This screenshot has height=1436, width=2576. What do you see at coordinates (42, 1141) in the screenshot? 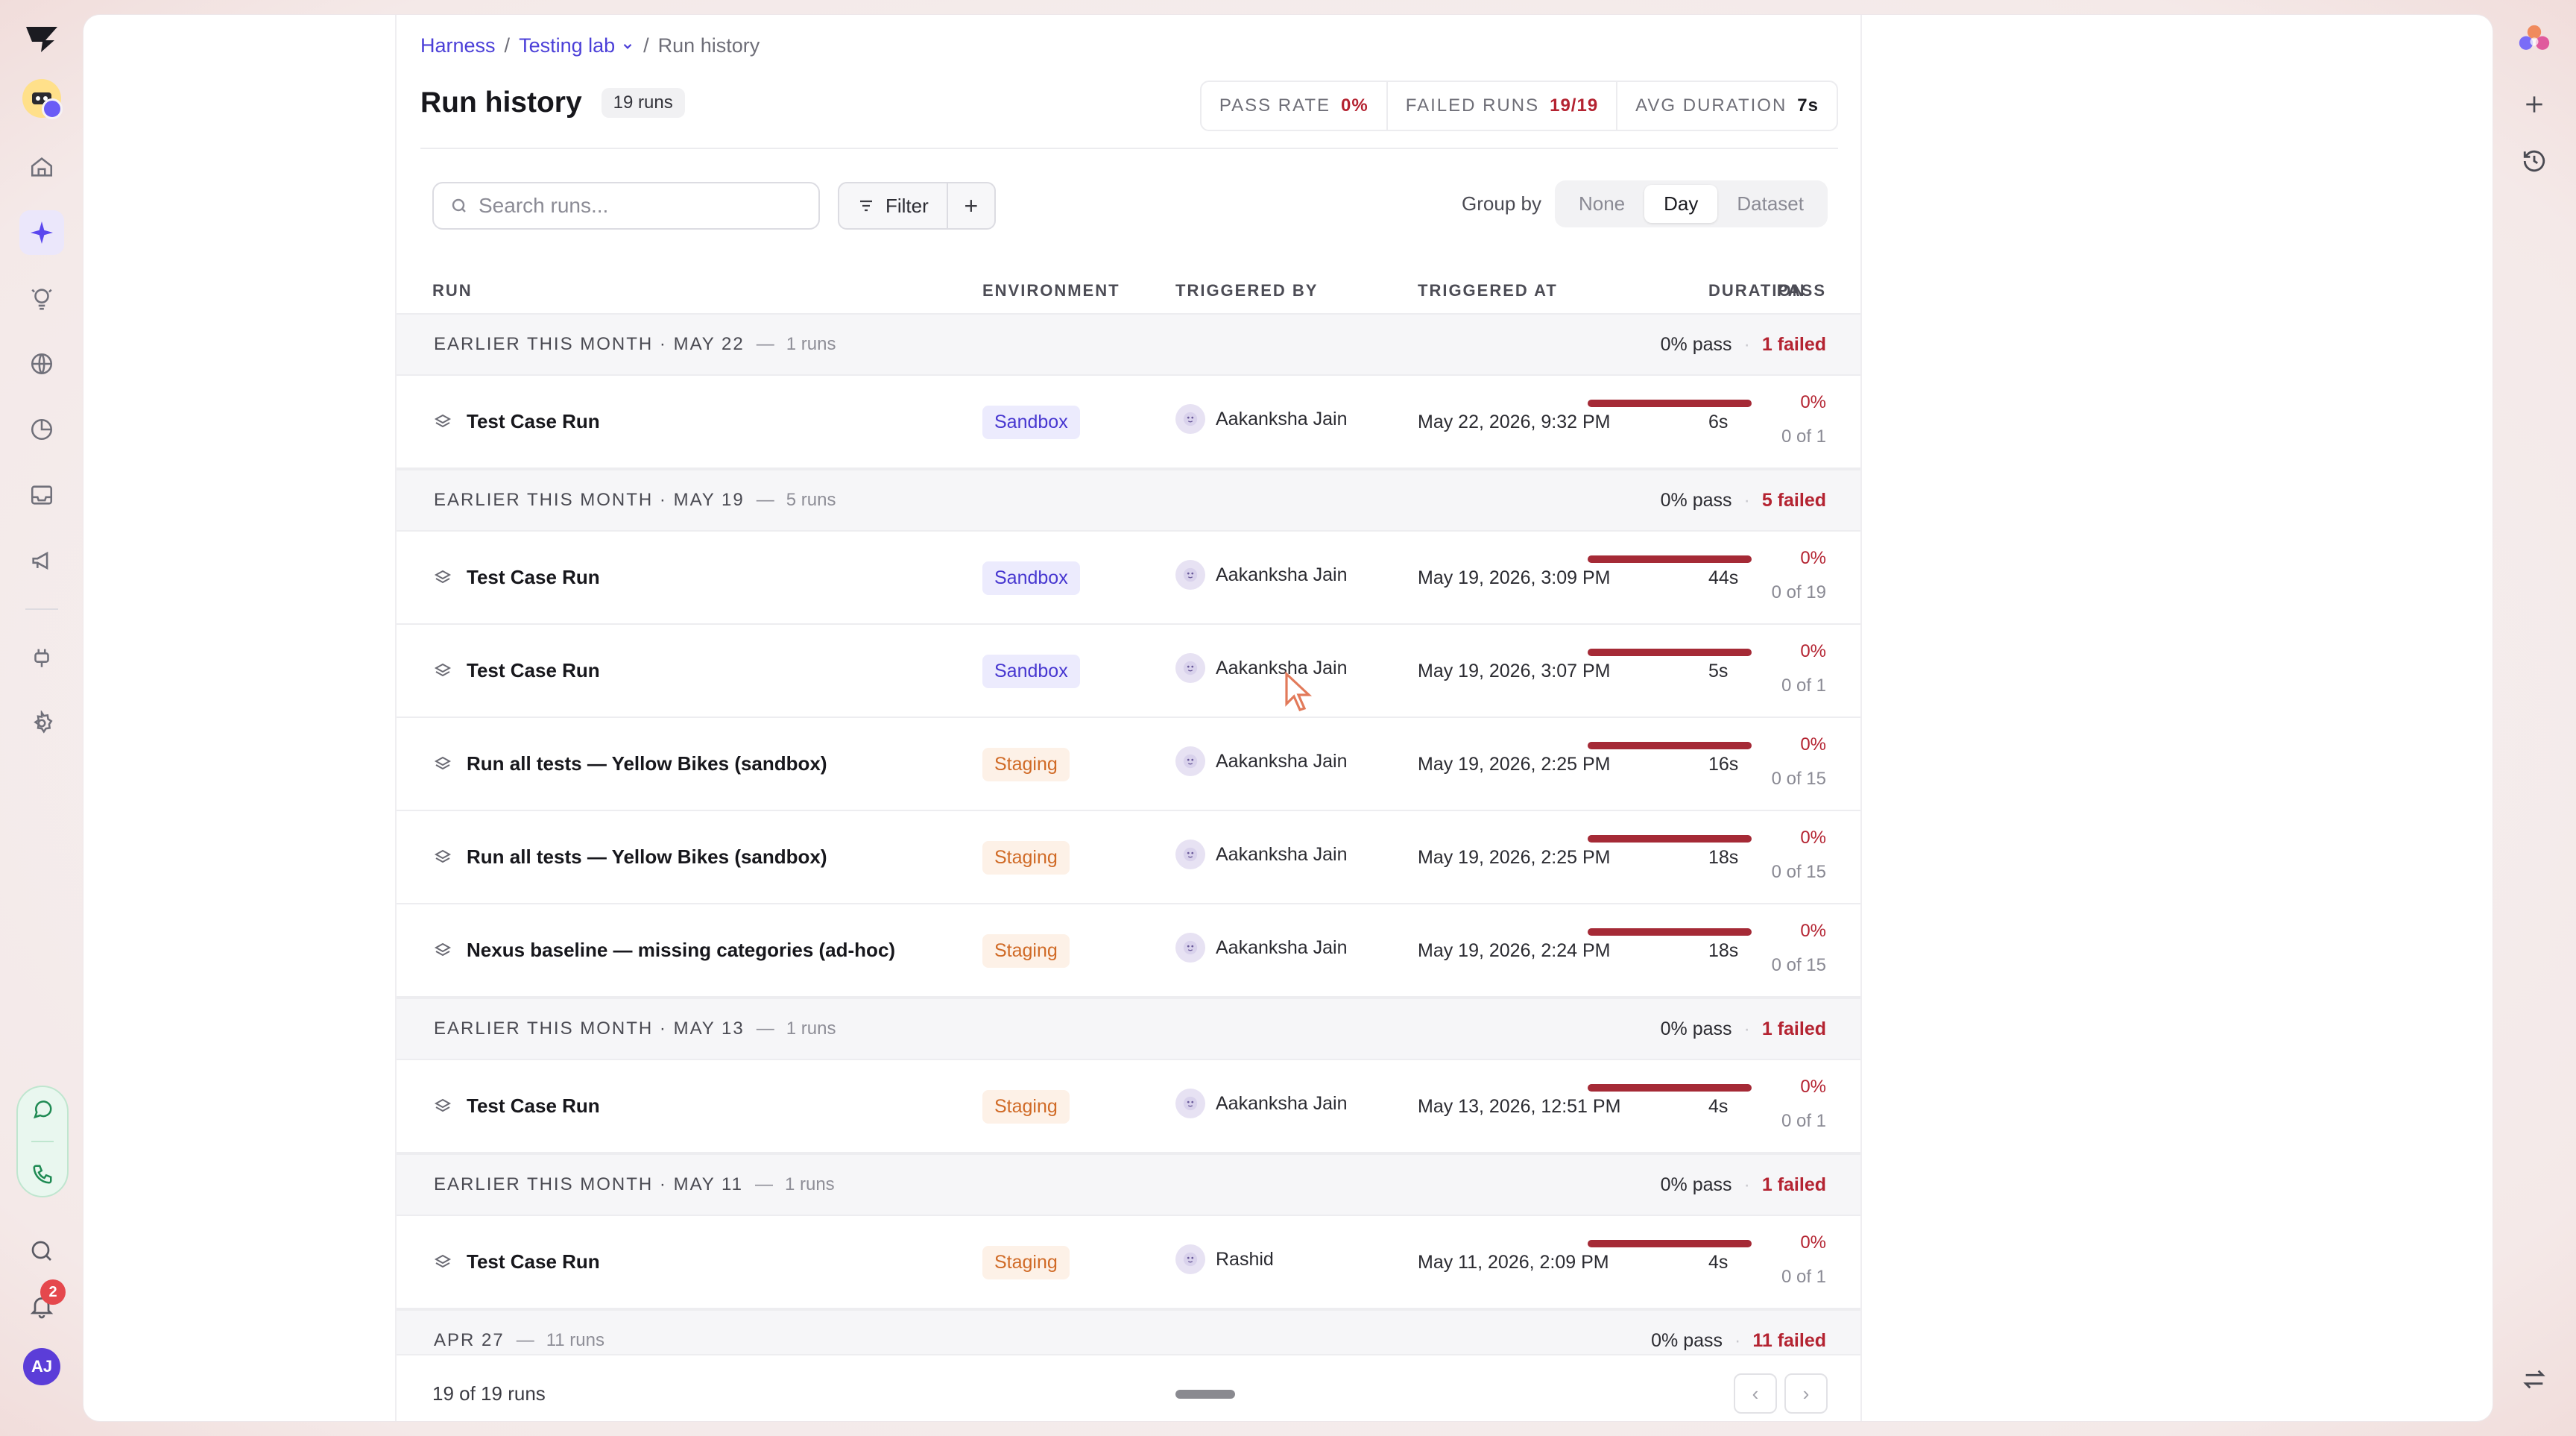
I see `support-widget` at bounding box center [42, 1141].